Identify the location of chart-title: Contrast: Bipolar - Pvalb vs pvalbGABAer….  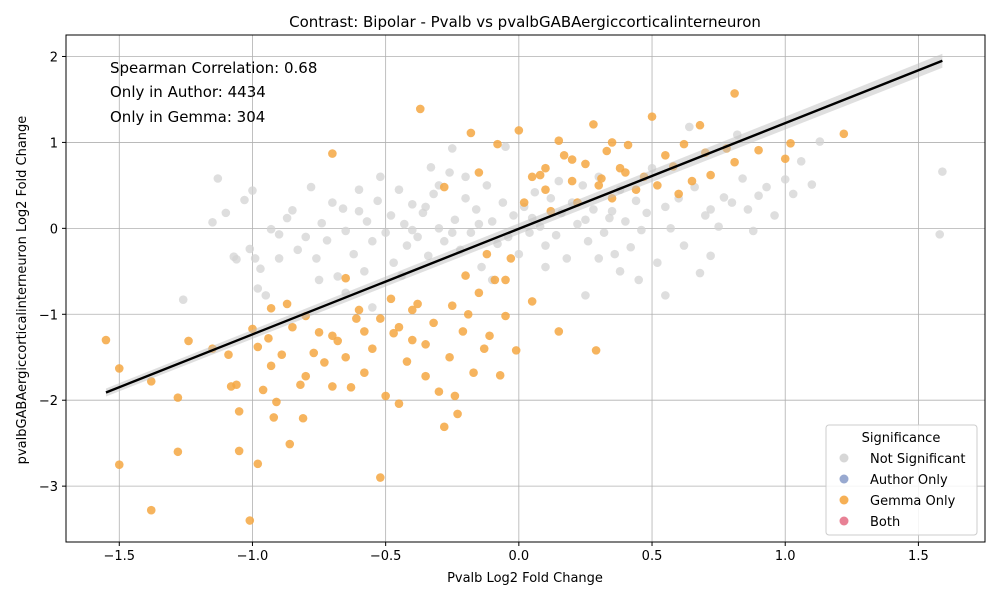
(525, 22).